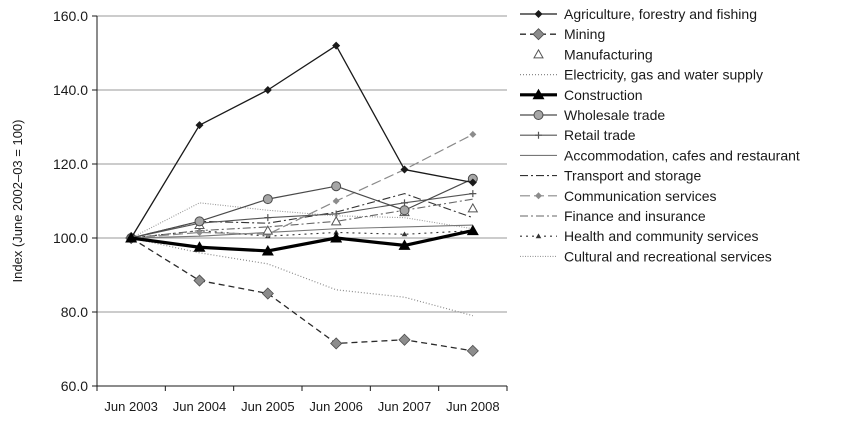 The height and width of the screenshot is (425, 847). What do you see at coordinates (682, 155) in the screenshot?
I see `legend-label: Accommodation, cafes and restaurant` at bounding box center [682, 155].